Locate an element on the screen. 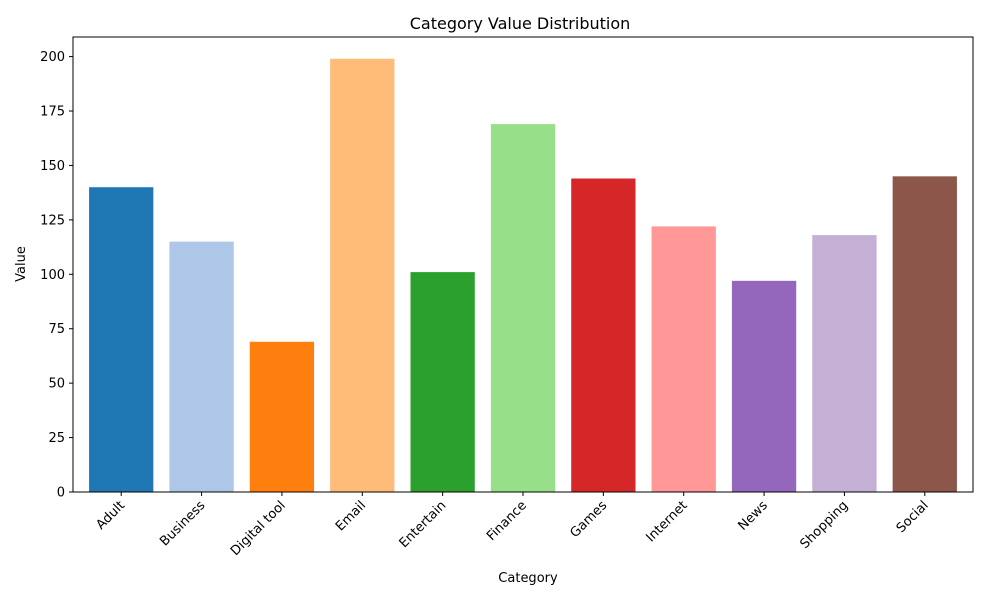 This screenshot has height=600, width=1000. y-tick-label: 0 is located at coordinates (61, 493).